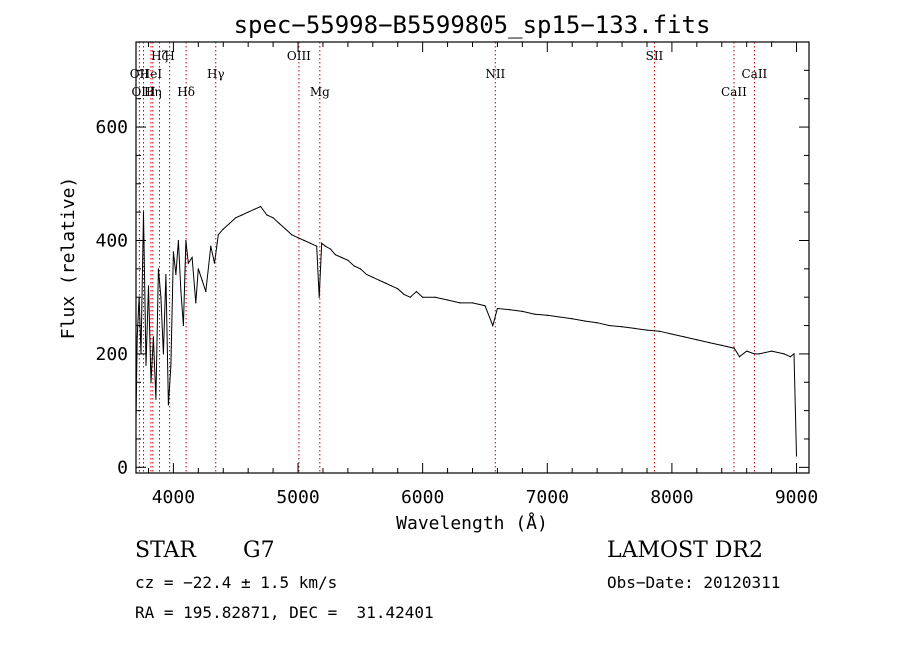  What do you see at coordinates (173, 497) in the screenshot?
I see `x-tick-label-0: 4000` at bounding box center [173, 497].